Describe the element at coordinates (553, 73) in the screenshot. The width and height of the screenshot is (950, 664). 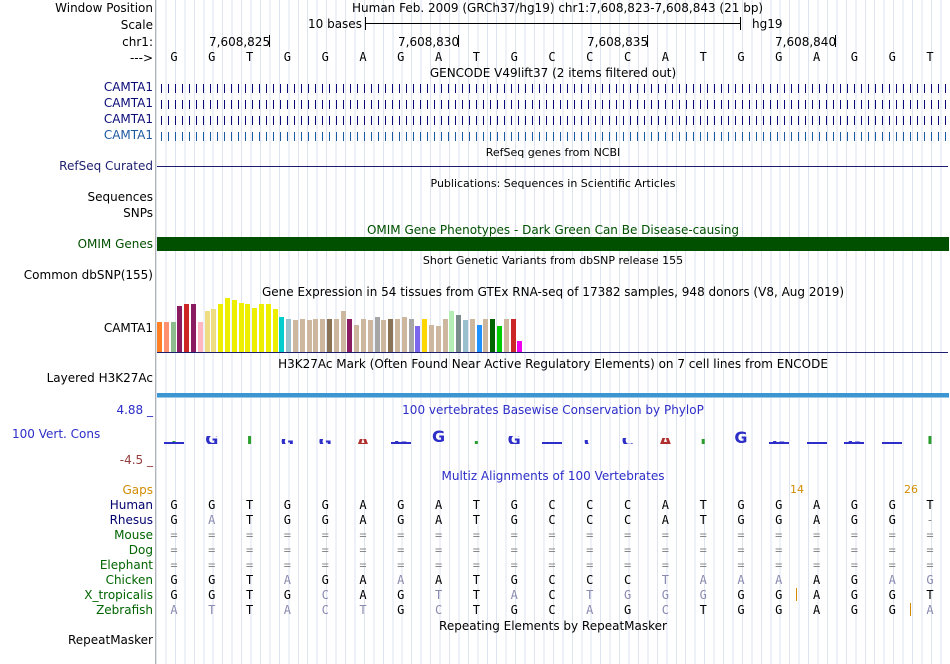
I see `gencode-title: GENCODE V49lift37 (2 items filtered out)` at that location.